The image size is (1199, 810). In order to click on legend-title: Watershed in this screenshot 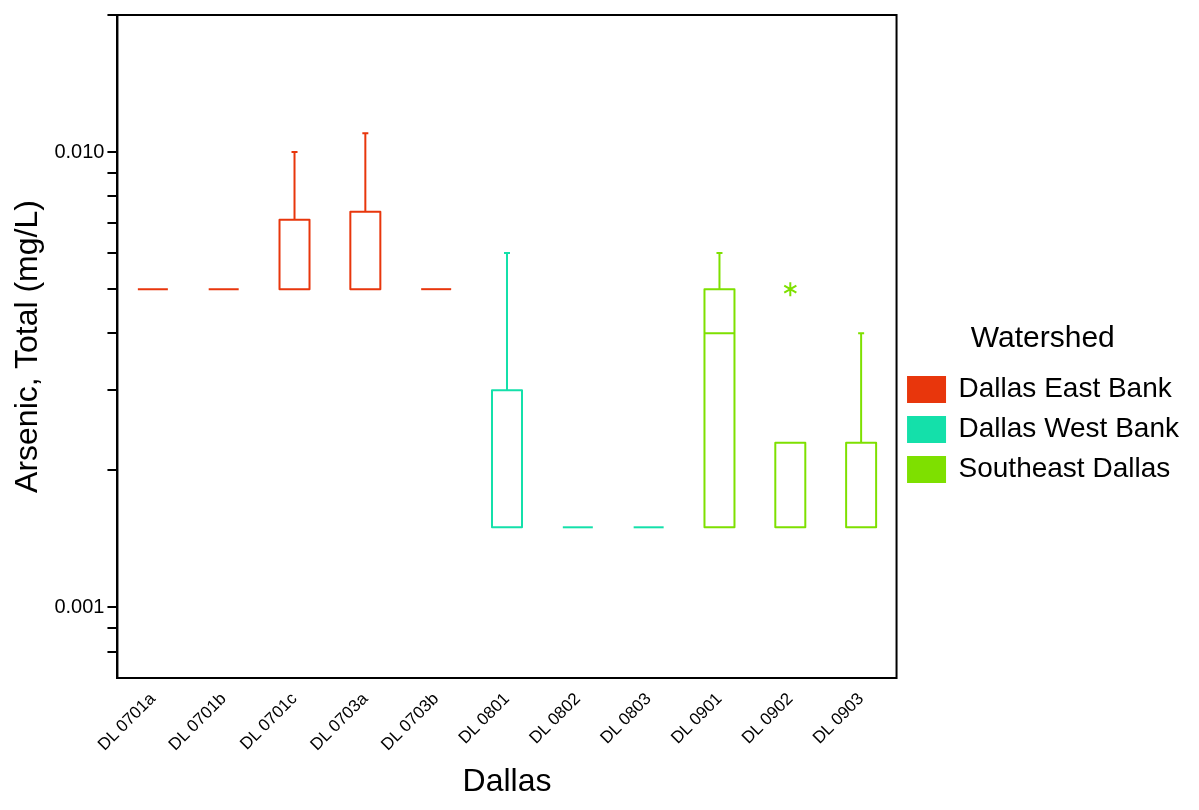, I will do `click(1042, 336)`.